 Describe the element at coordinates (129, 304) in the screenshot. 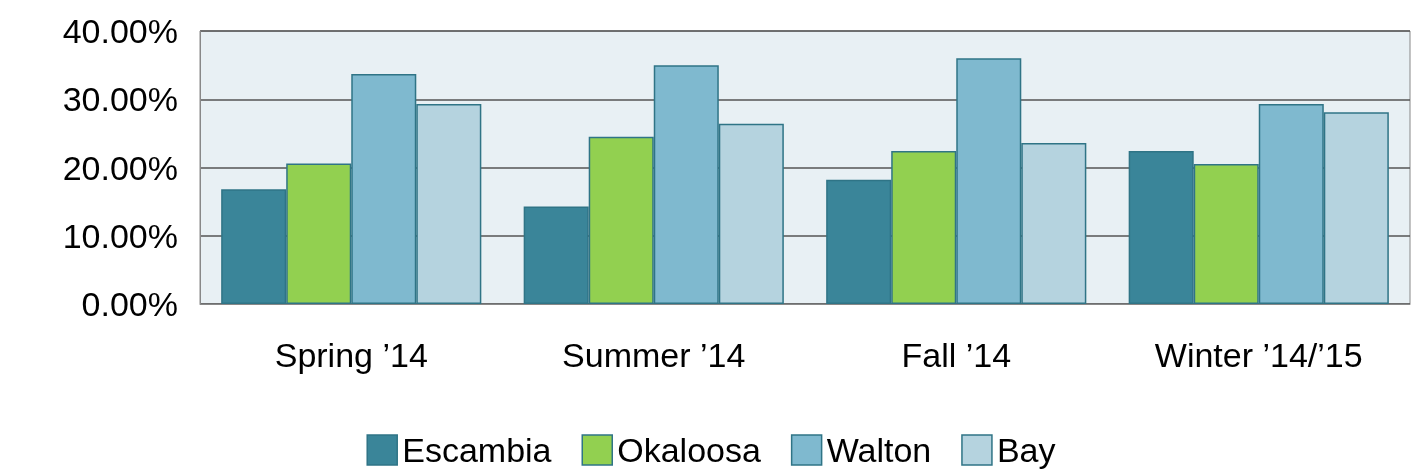

I see `y-tick-label: 0.00%` at that location.